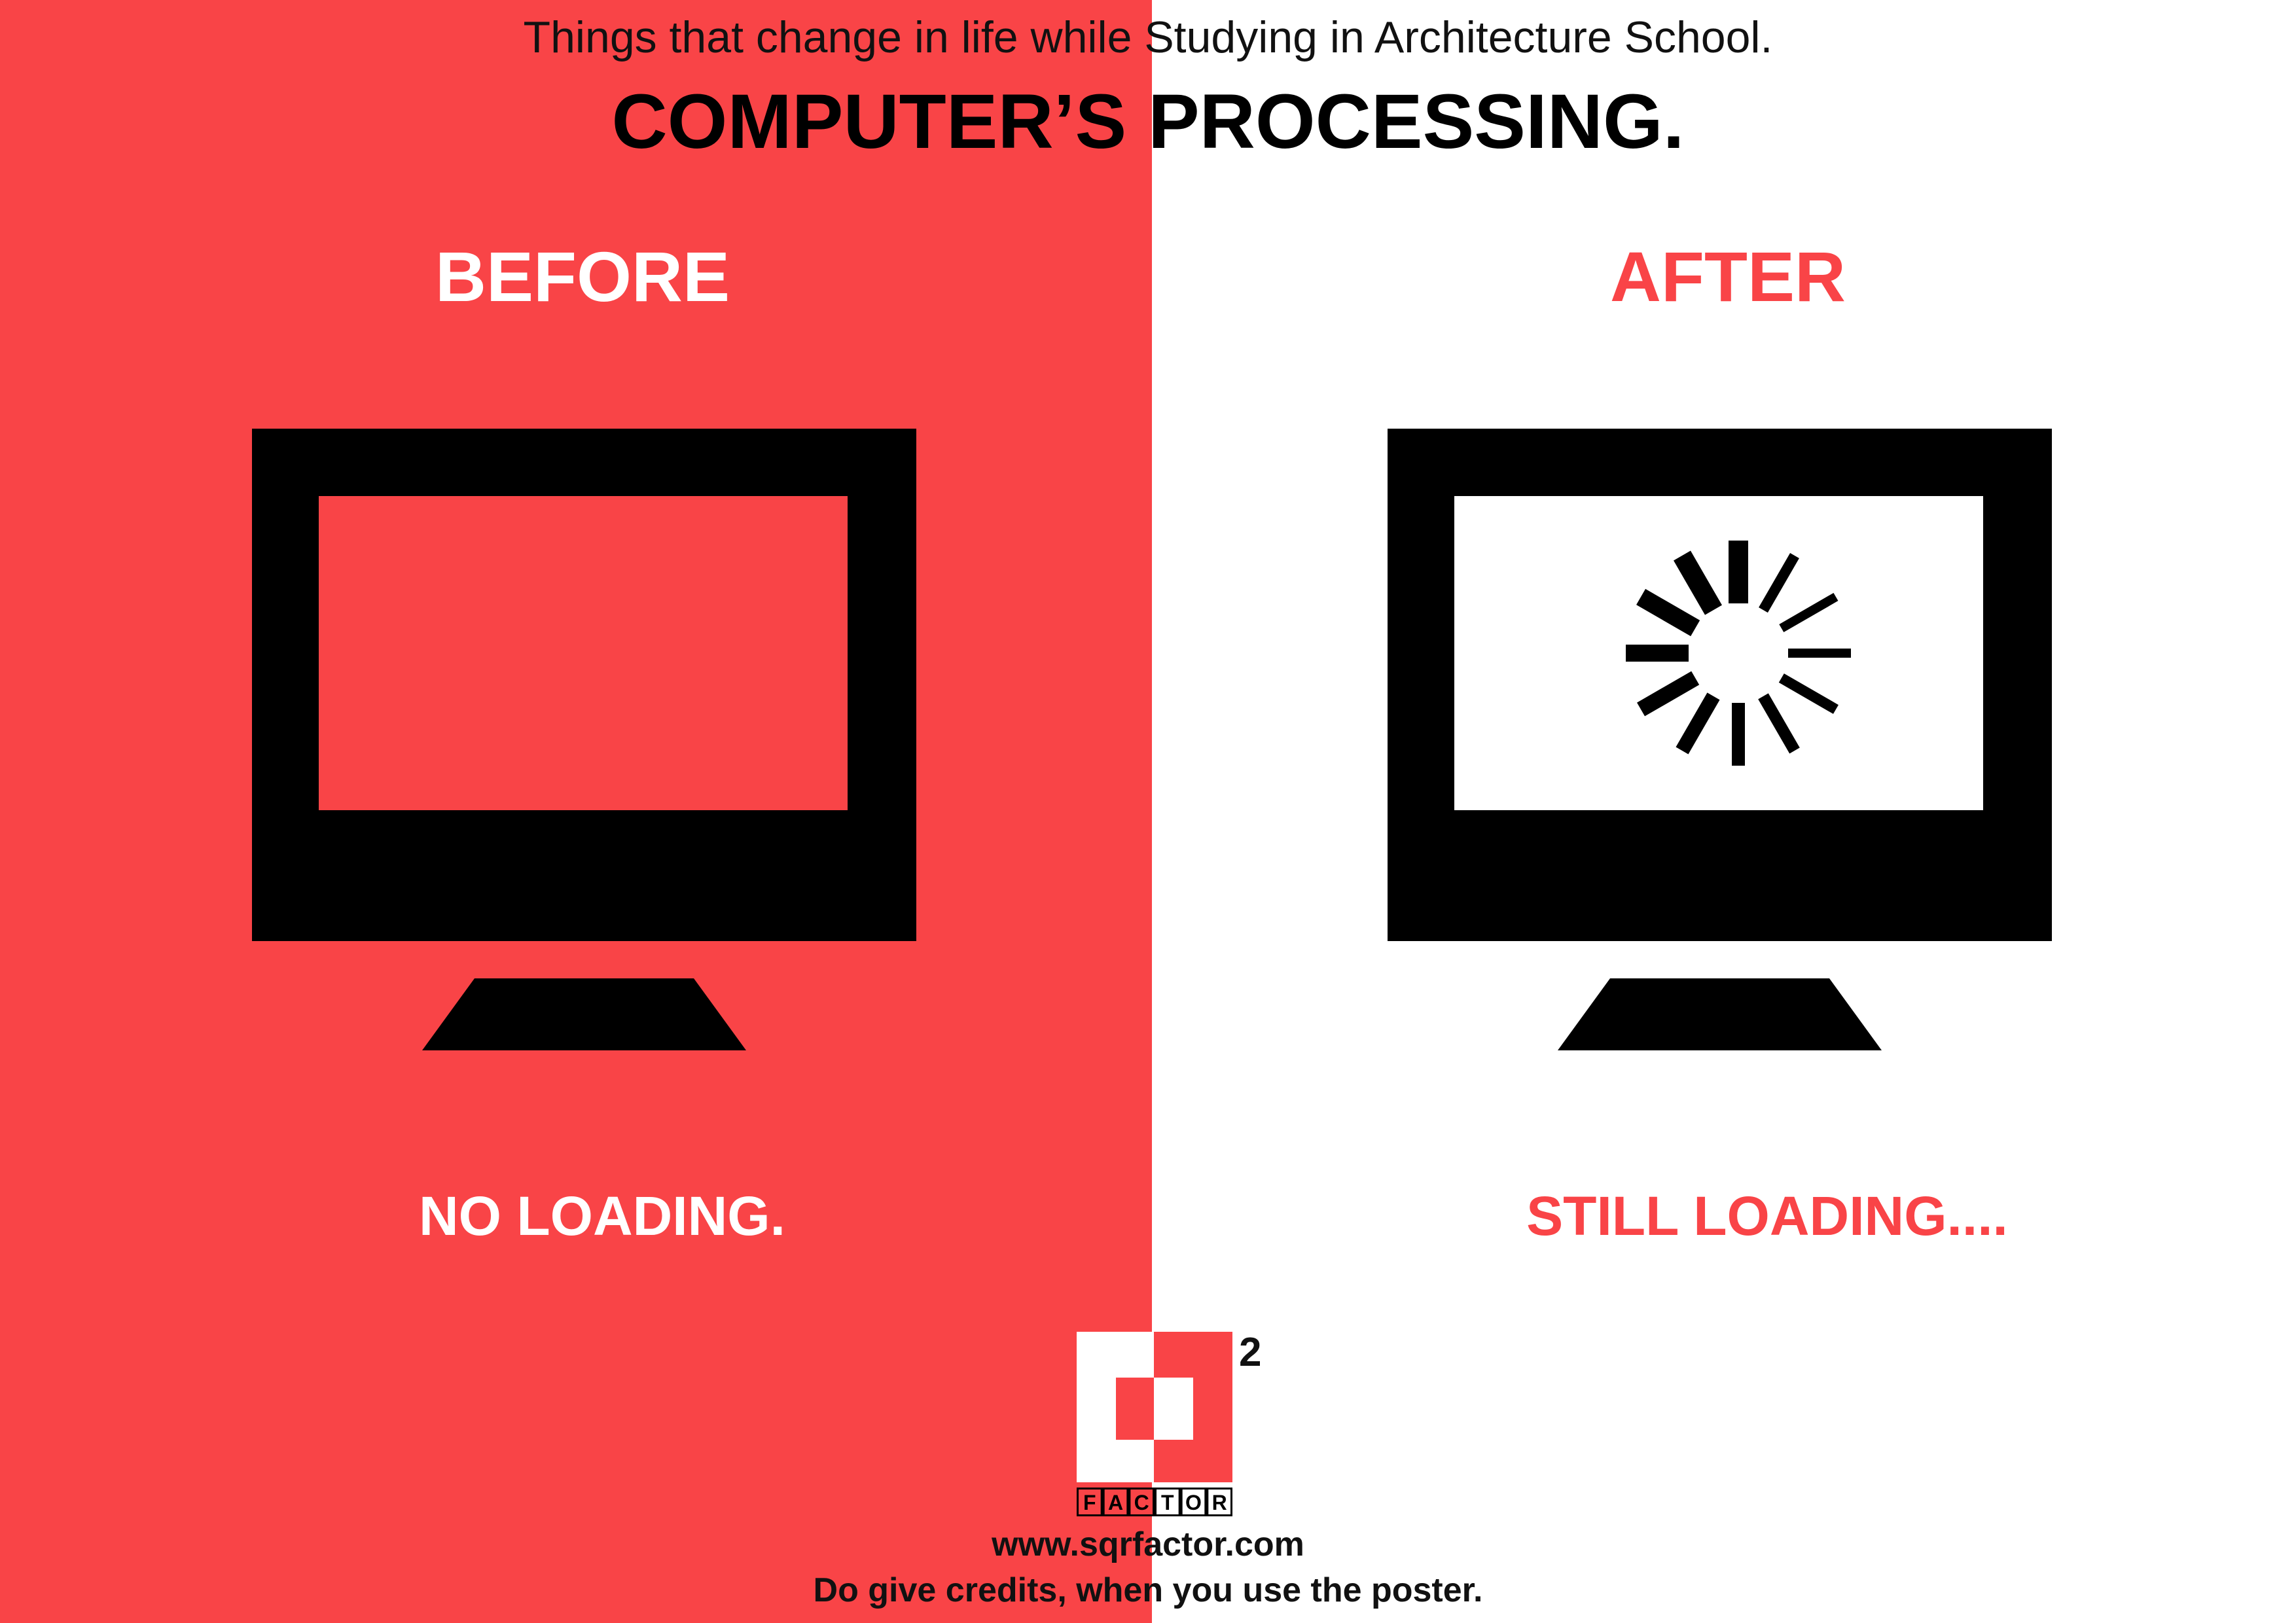 The width and height of the screenshot is (2296, 1623). Describe the element at coordinates (582, 276) in the screenshot. I see `before-label: BEFORE` at that location.